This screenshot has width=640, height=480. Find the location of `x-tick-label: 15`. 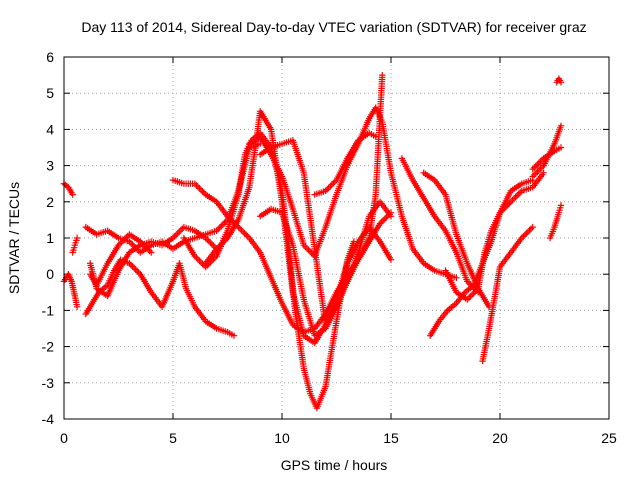

x-tick-label: 15 is located at coordinates (391, 438).